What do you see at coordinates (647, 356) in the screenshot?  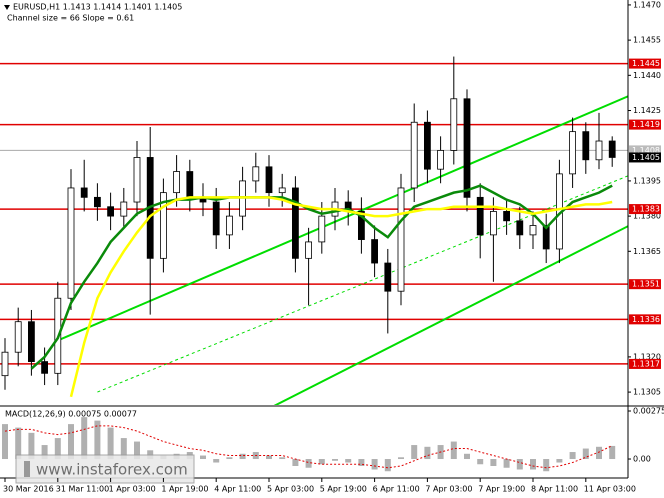 I see `y-tick-label: 1.1320` at bounding box center [647, 356].